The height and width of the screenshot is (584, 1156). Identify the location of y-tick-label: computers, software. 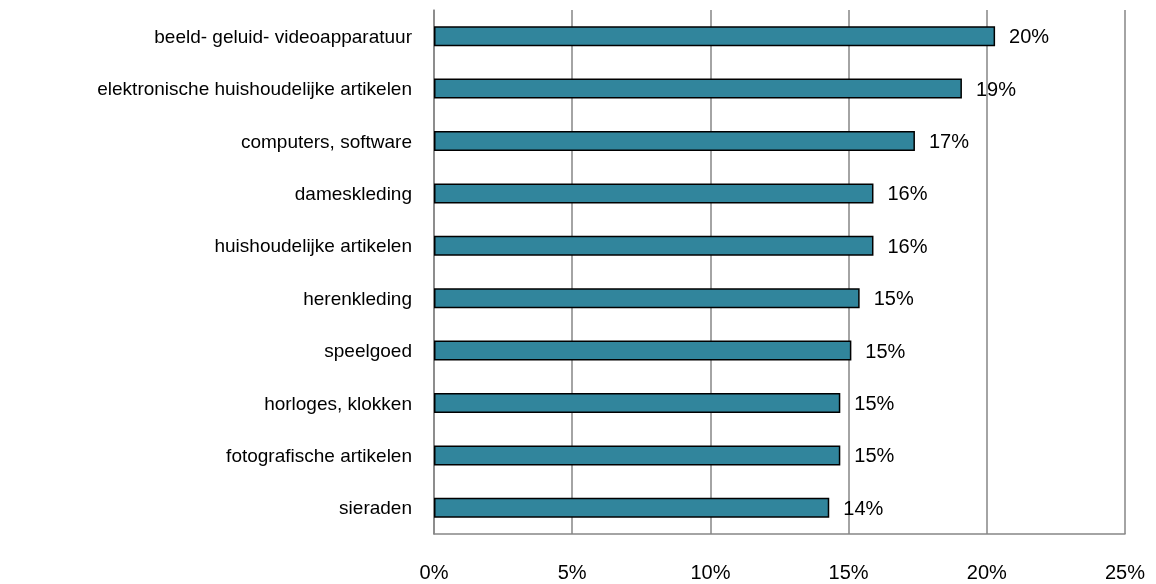
(326, 141).